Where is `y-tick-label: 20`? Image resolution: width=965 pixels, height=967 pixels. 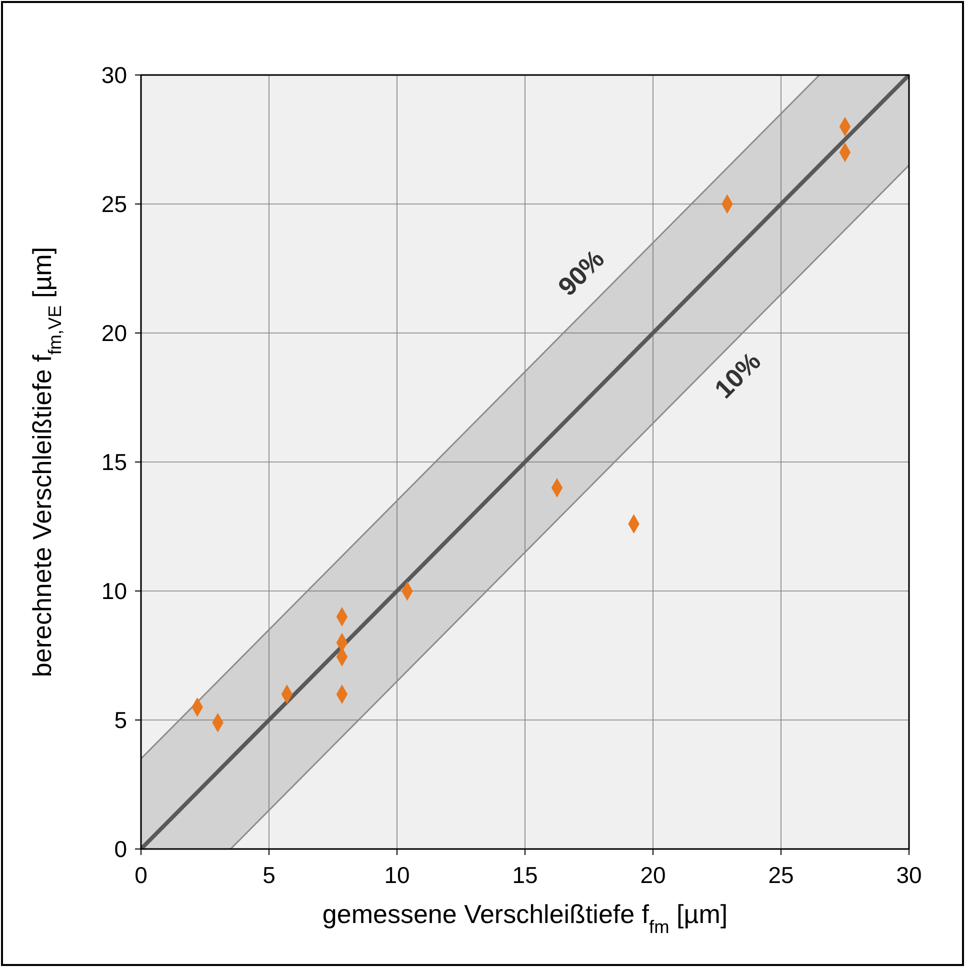
y-tick-label: 20 is located at coordinates (114, 333).